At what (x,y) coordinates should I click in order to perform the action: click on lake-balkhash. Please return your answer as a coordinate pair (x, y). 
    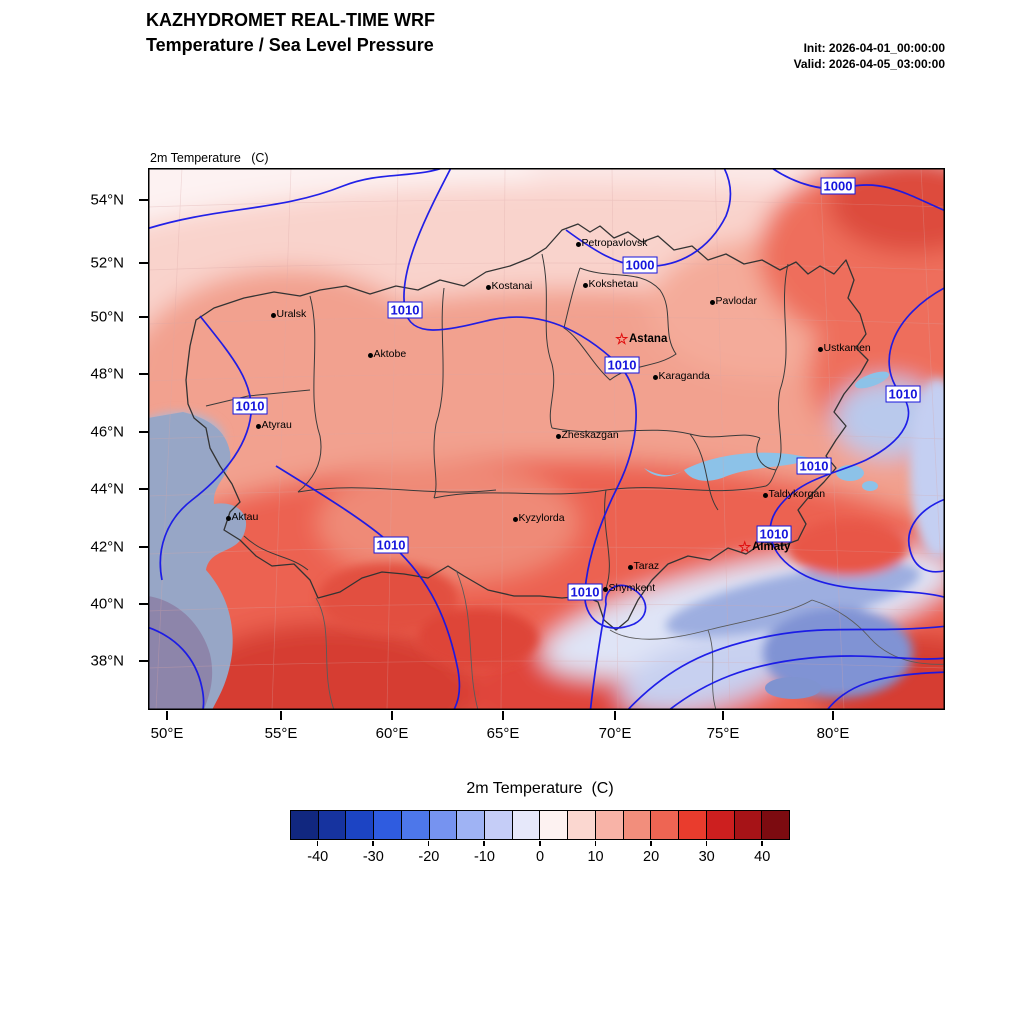
    Looking at the image, I should click on (727, 466).